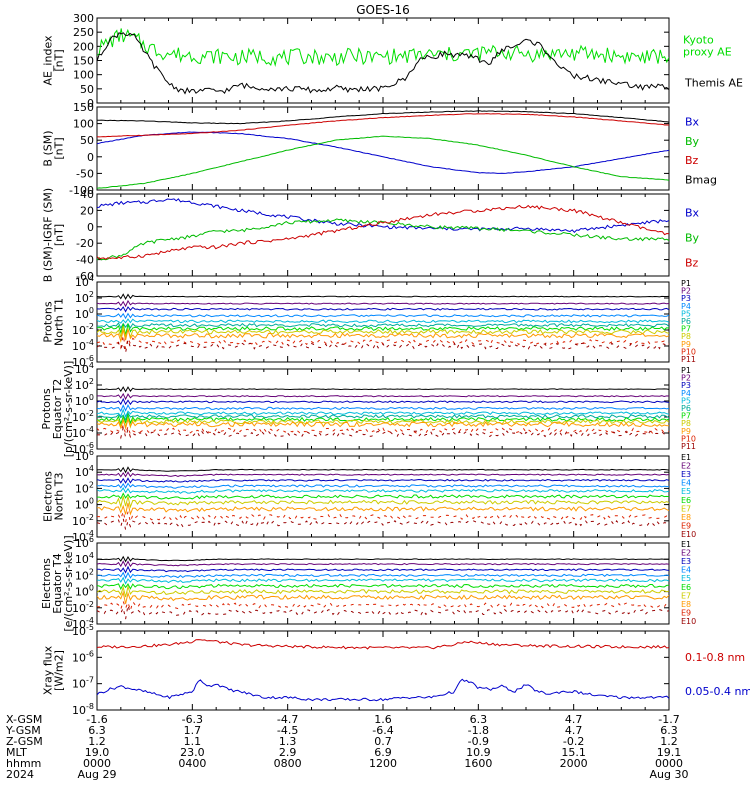  What do you see at coordinates (686, 423) in the screenshot?
I see `legend-entry: P8` at bounding box center [686, 423].